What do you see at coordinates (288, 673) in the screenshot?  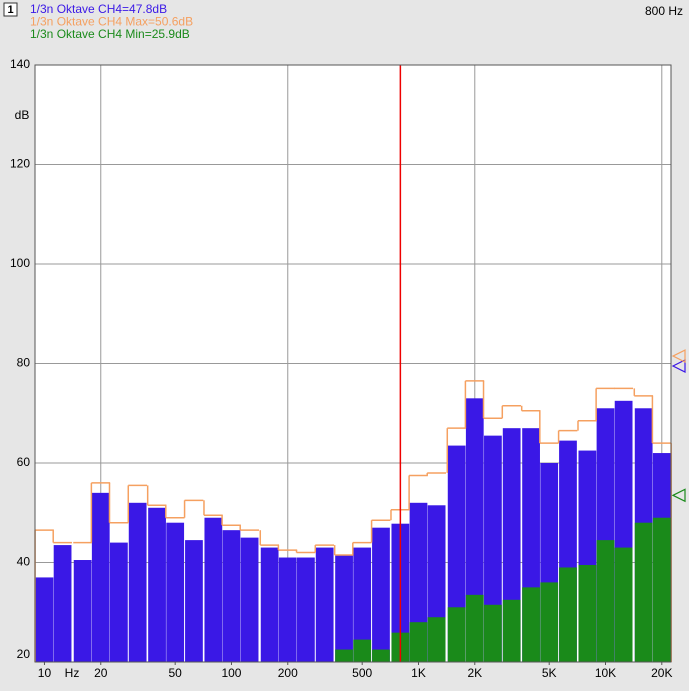 I see `x-tick-label: 200` at bounding box center [288, 673].